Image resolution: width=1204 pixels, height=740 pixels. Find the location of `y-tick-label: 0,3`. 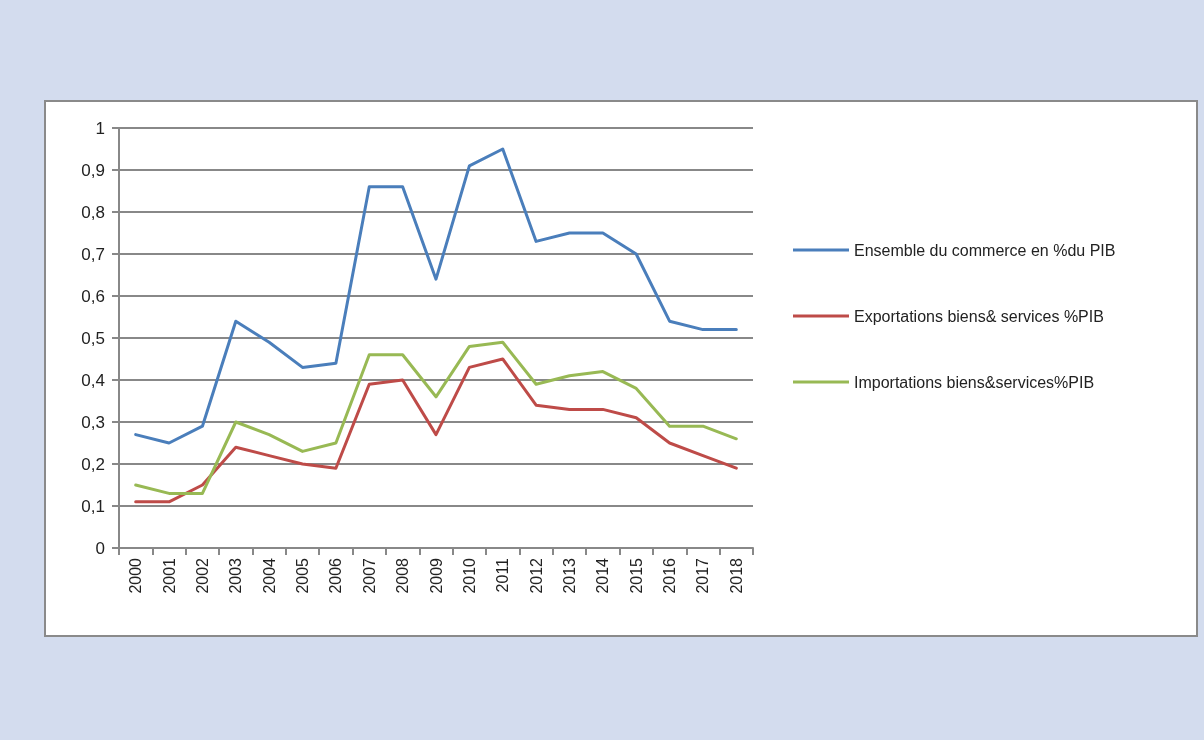

y-tick-label: 0,3 is located at coordinates (93, 422).